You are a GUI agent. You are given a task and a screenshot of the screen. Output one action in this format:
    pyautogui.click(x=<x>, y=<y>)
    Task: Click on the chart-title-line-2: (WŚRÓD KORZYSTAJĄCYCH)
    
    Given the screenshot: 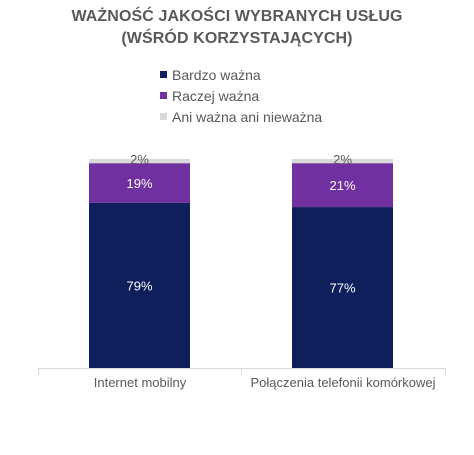 What is the action you would take?
    pyautogui.click(x=237, y=38)
    